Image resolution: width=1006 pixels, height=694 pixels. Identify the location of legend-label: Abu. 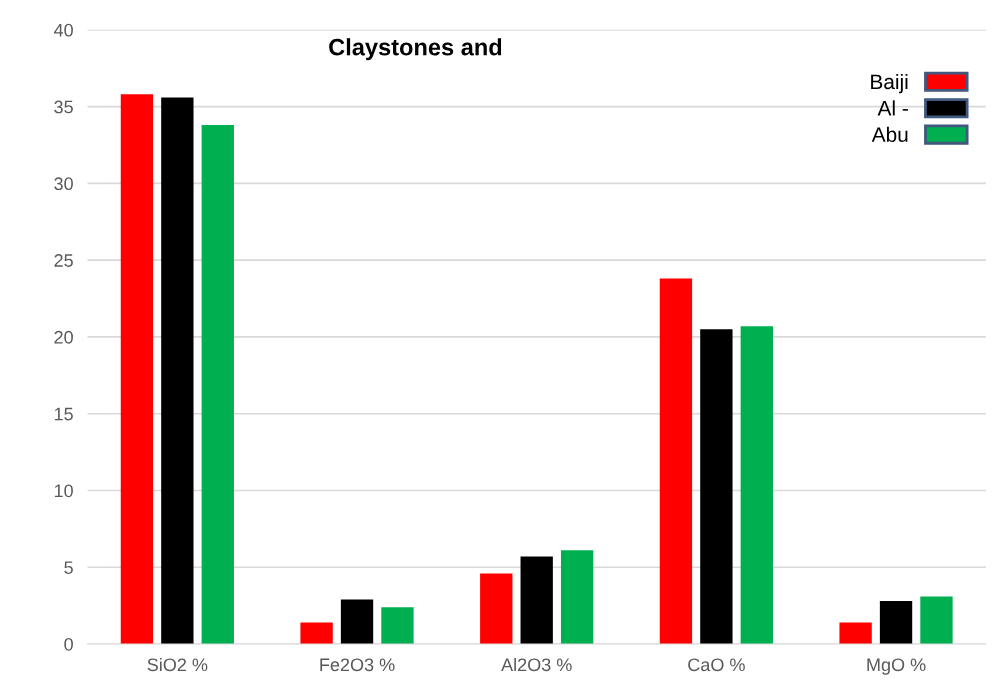
(889, 134).